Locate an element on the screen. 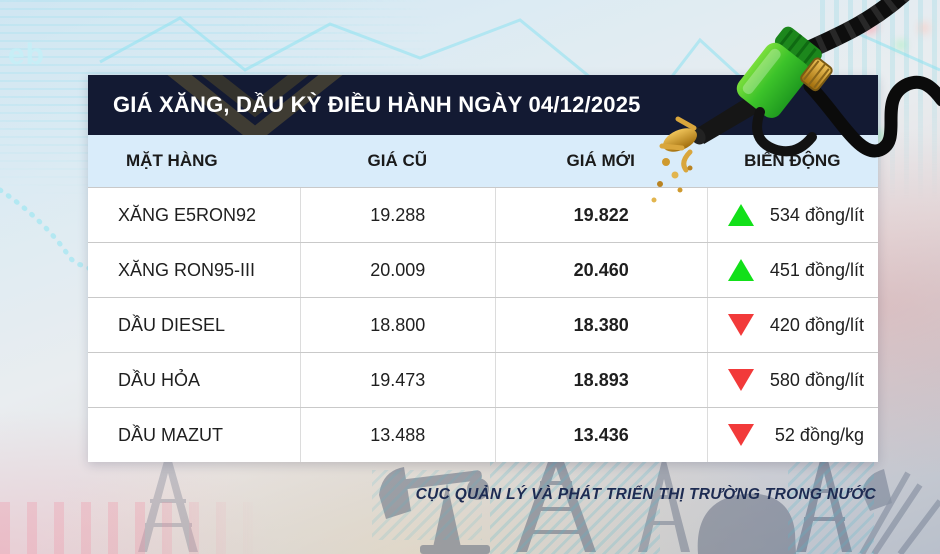 This screenshot has height=554, width=940. old-price: 19.288 is located at coordinates (397, 215).